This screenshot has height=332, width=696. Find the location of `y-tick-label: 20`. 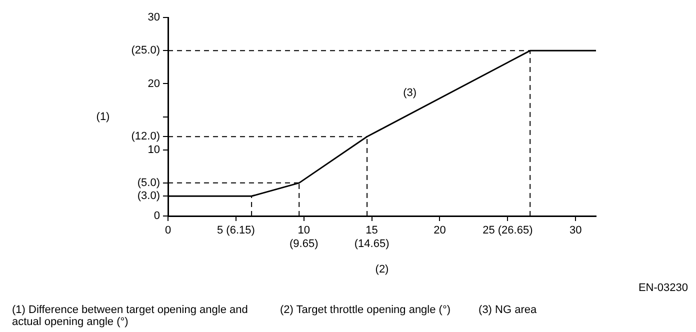

y-tick-label: 20 is located at coordinates (154, 84).